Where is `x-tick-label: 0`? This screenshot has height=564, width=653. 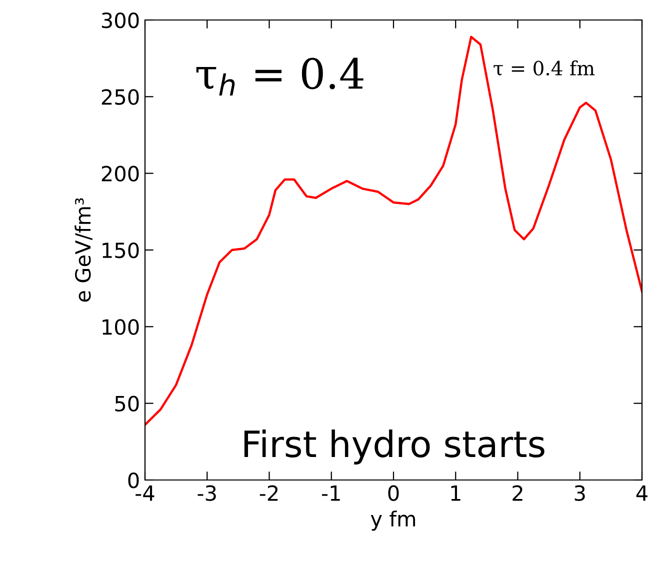 x-tick-label: 0 is located at coordinates (393, 493).